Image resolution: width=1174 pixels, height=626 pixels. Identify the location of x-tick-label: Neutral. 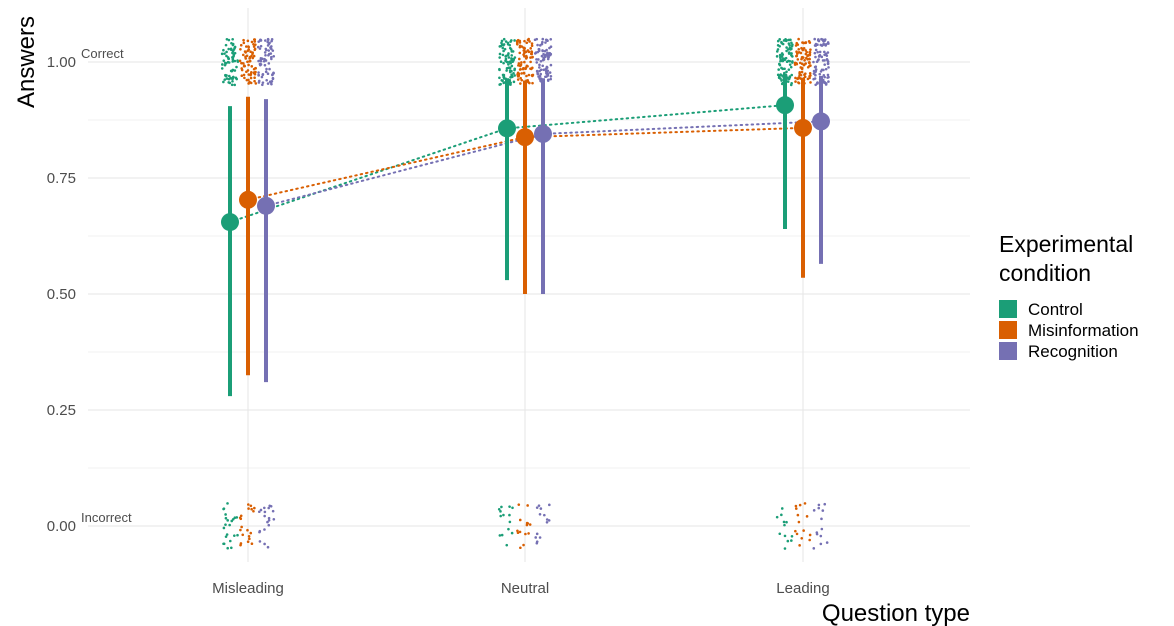
(525, 588).